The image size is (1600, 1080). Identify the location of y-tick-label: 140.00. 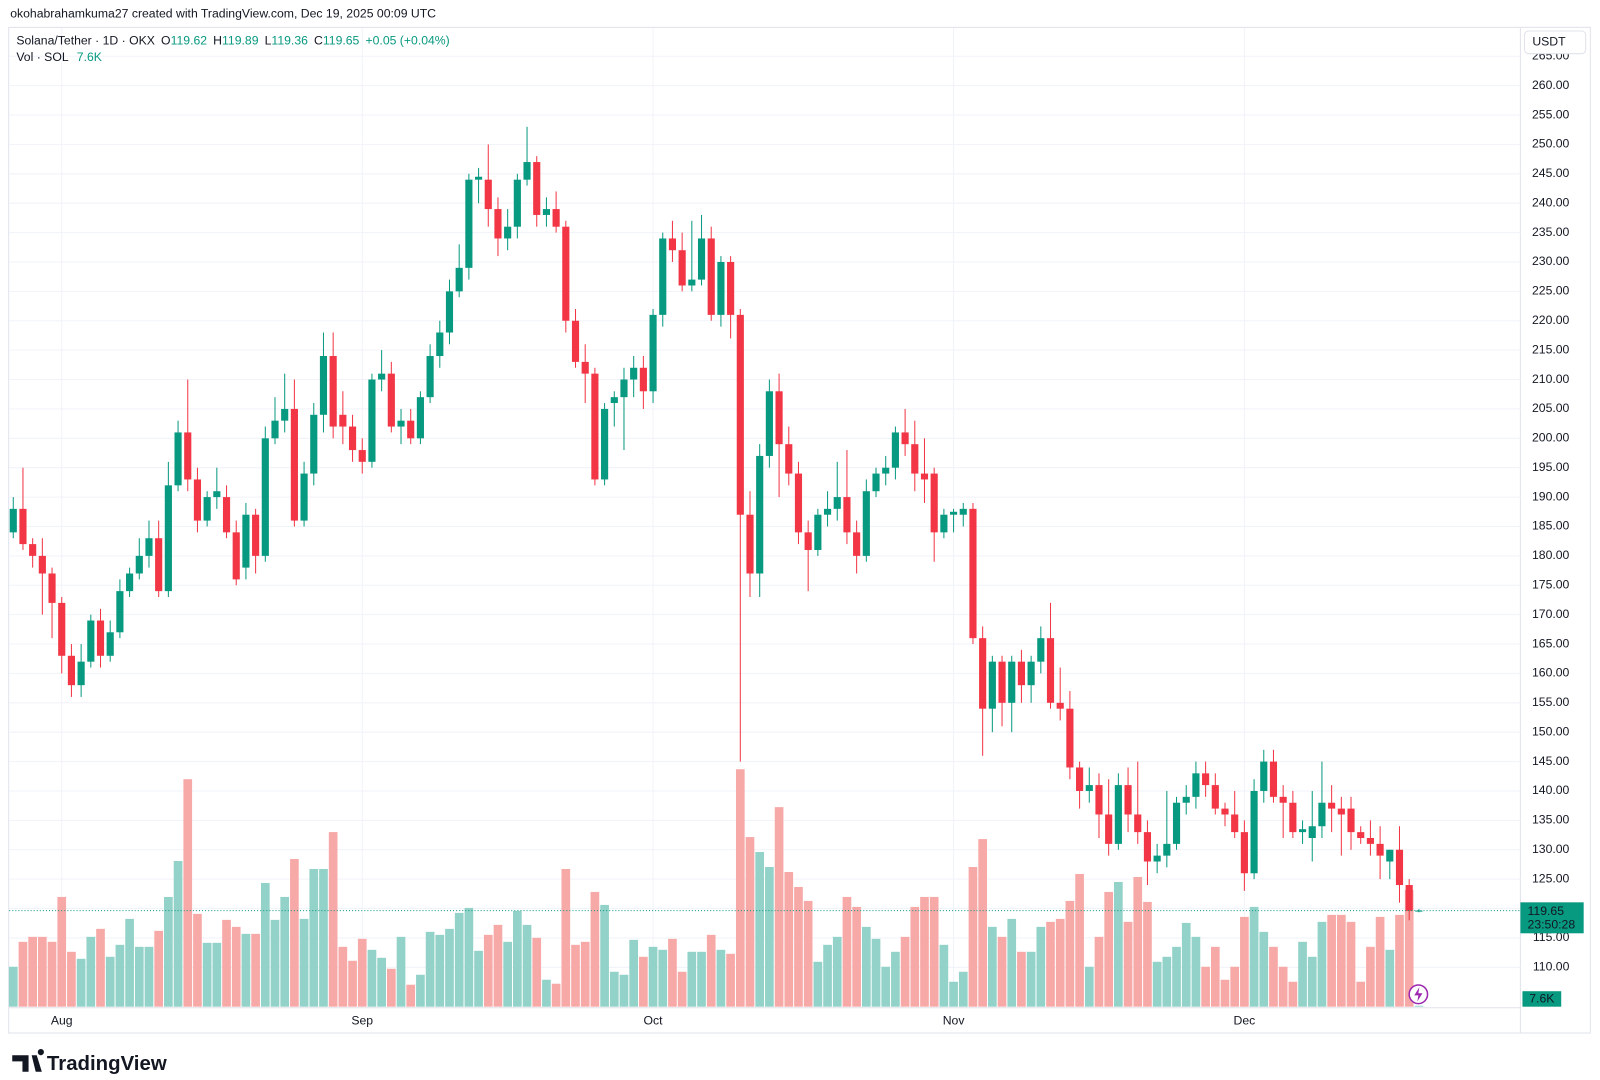
(1551, 790).